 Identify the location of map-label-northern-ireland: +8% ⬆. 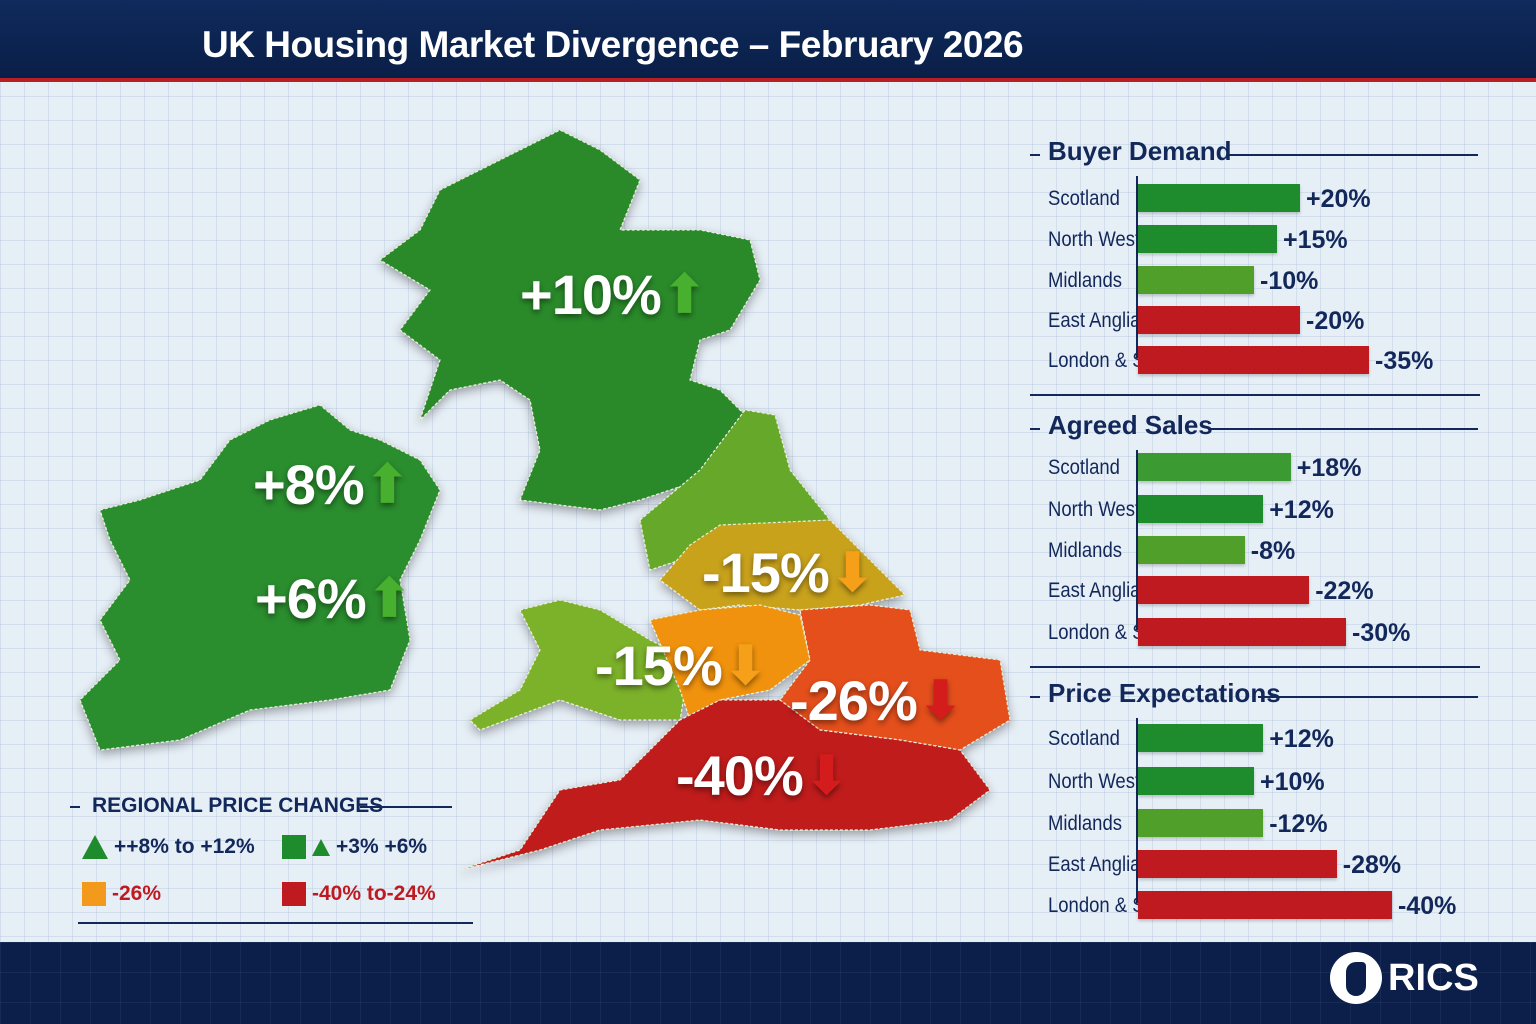
(331, 484).